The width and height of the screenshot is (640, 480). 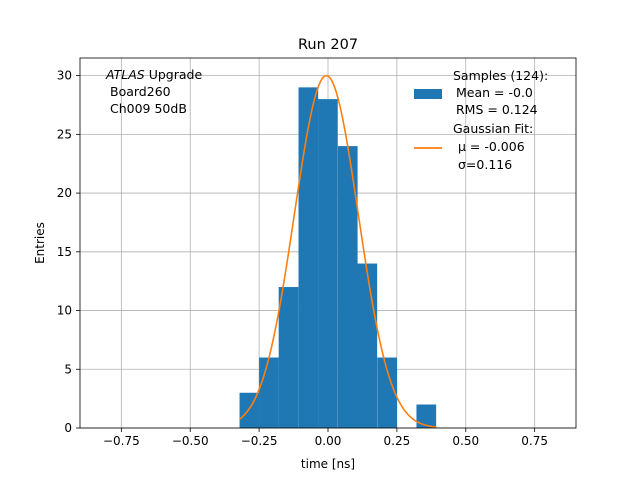 What do you see at coordinates (64, 193) in the screenshot?
I see `y-tick-label: 20` at bounding box center [64, 193].